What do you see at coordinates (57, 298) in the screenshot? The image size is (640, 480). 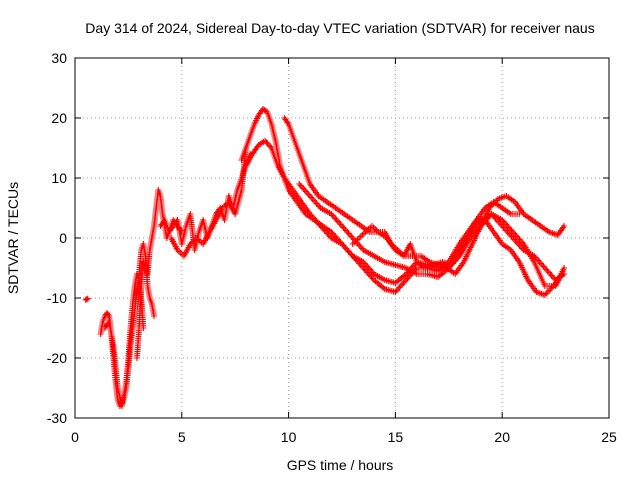 I see `y-tick-label: -10` at bounding box center [57, 298].